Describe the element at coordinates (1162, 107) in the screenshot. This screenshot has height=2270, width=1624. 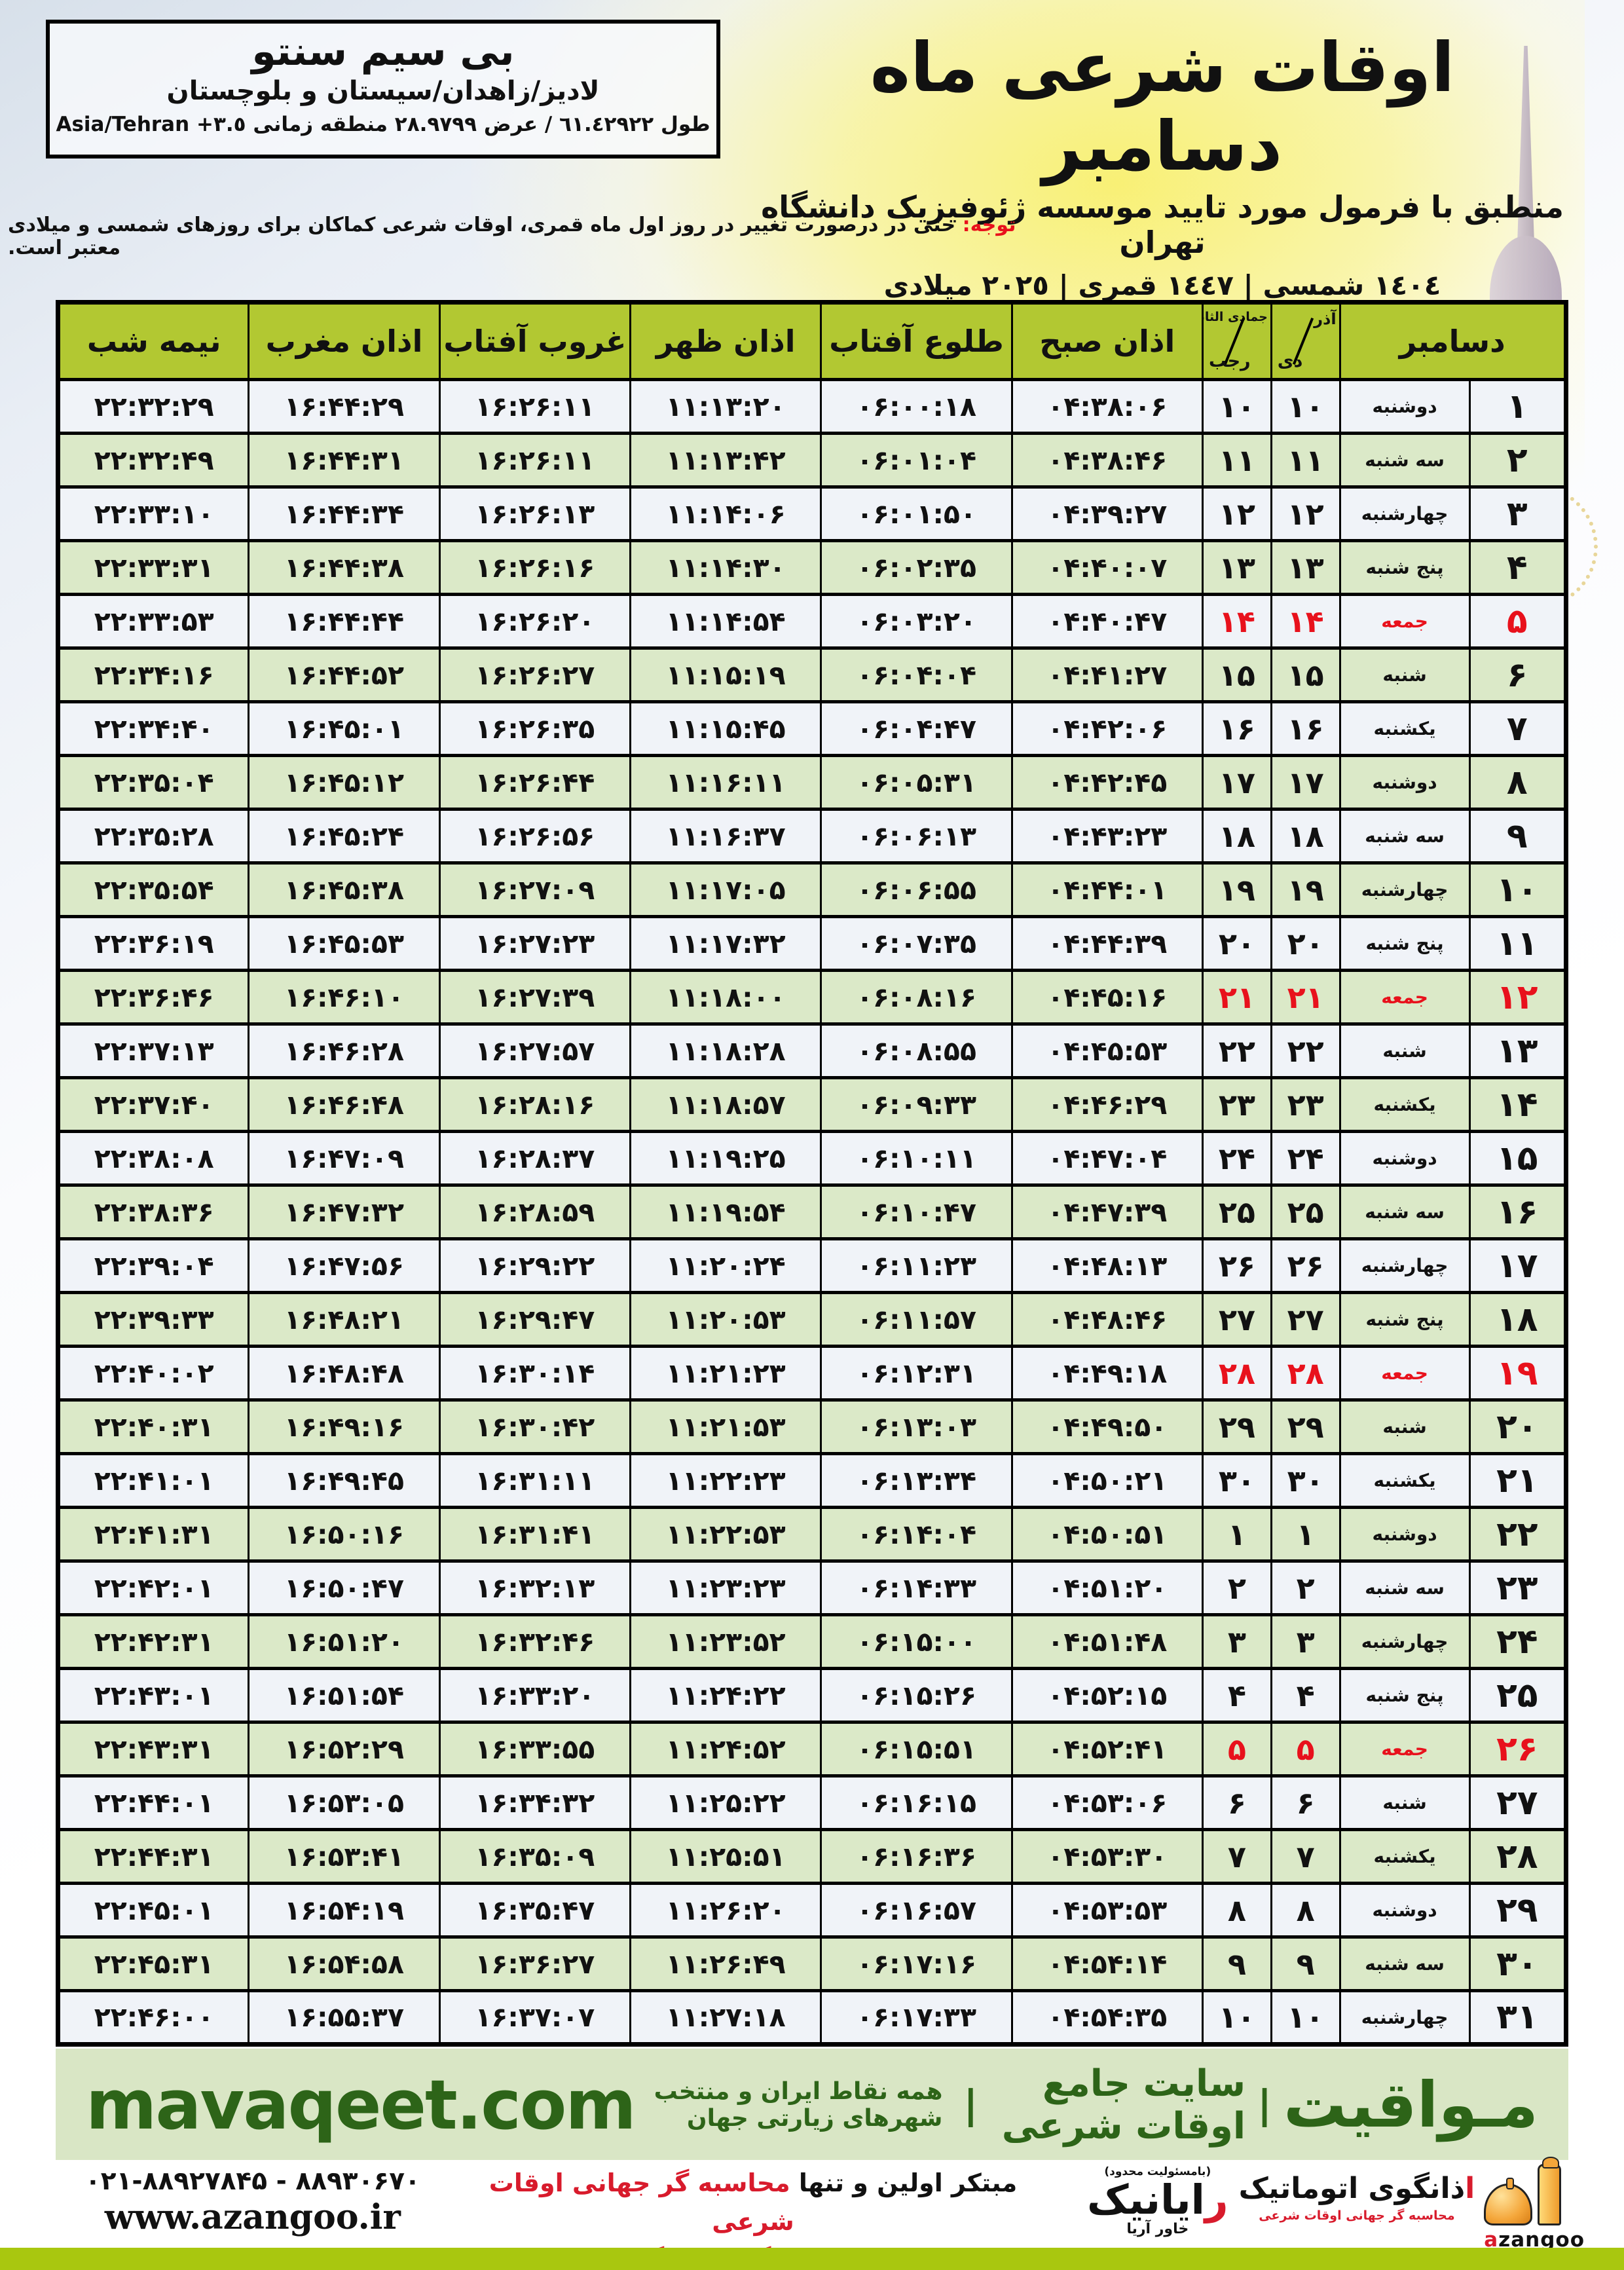
I see `page-title: اوقات شرعی ماه دسامبر` at that location.